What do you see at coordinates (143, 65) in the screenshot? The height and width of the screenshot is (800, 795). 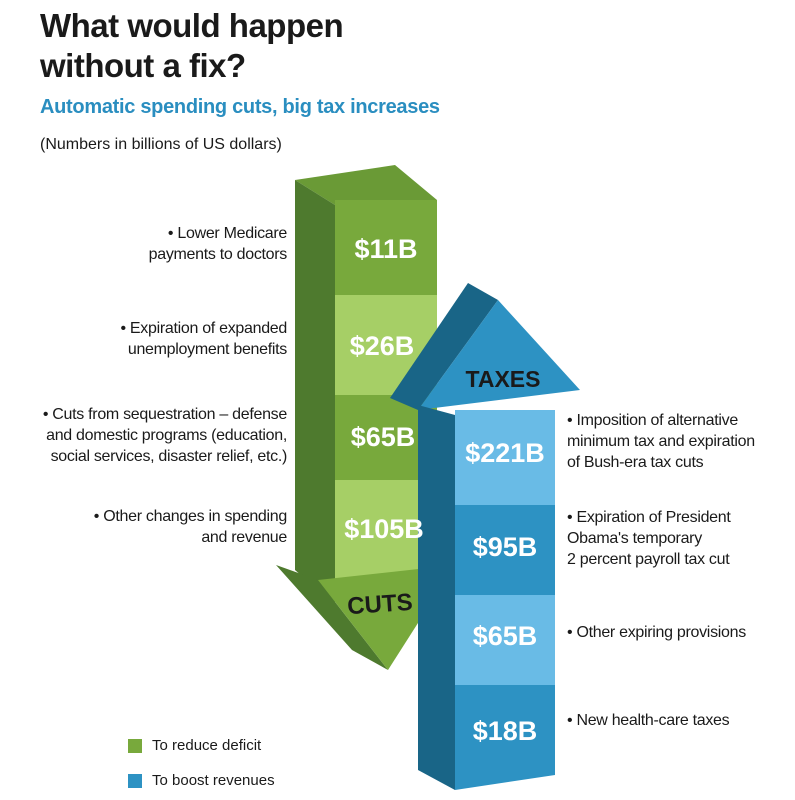 I see `title-line-2: without a fix?` at bounding box center [143, 65].